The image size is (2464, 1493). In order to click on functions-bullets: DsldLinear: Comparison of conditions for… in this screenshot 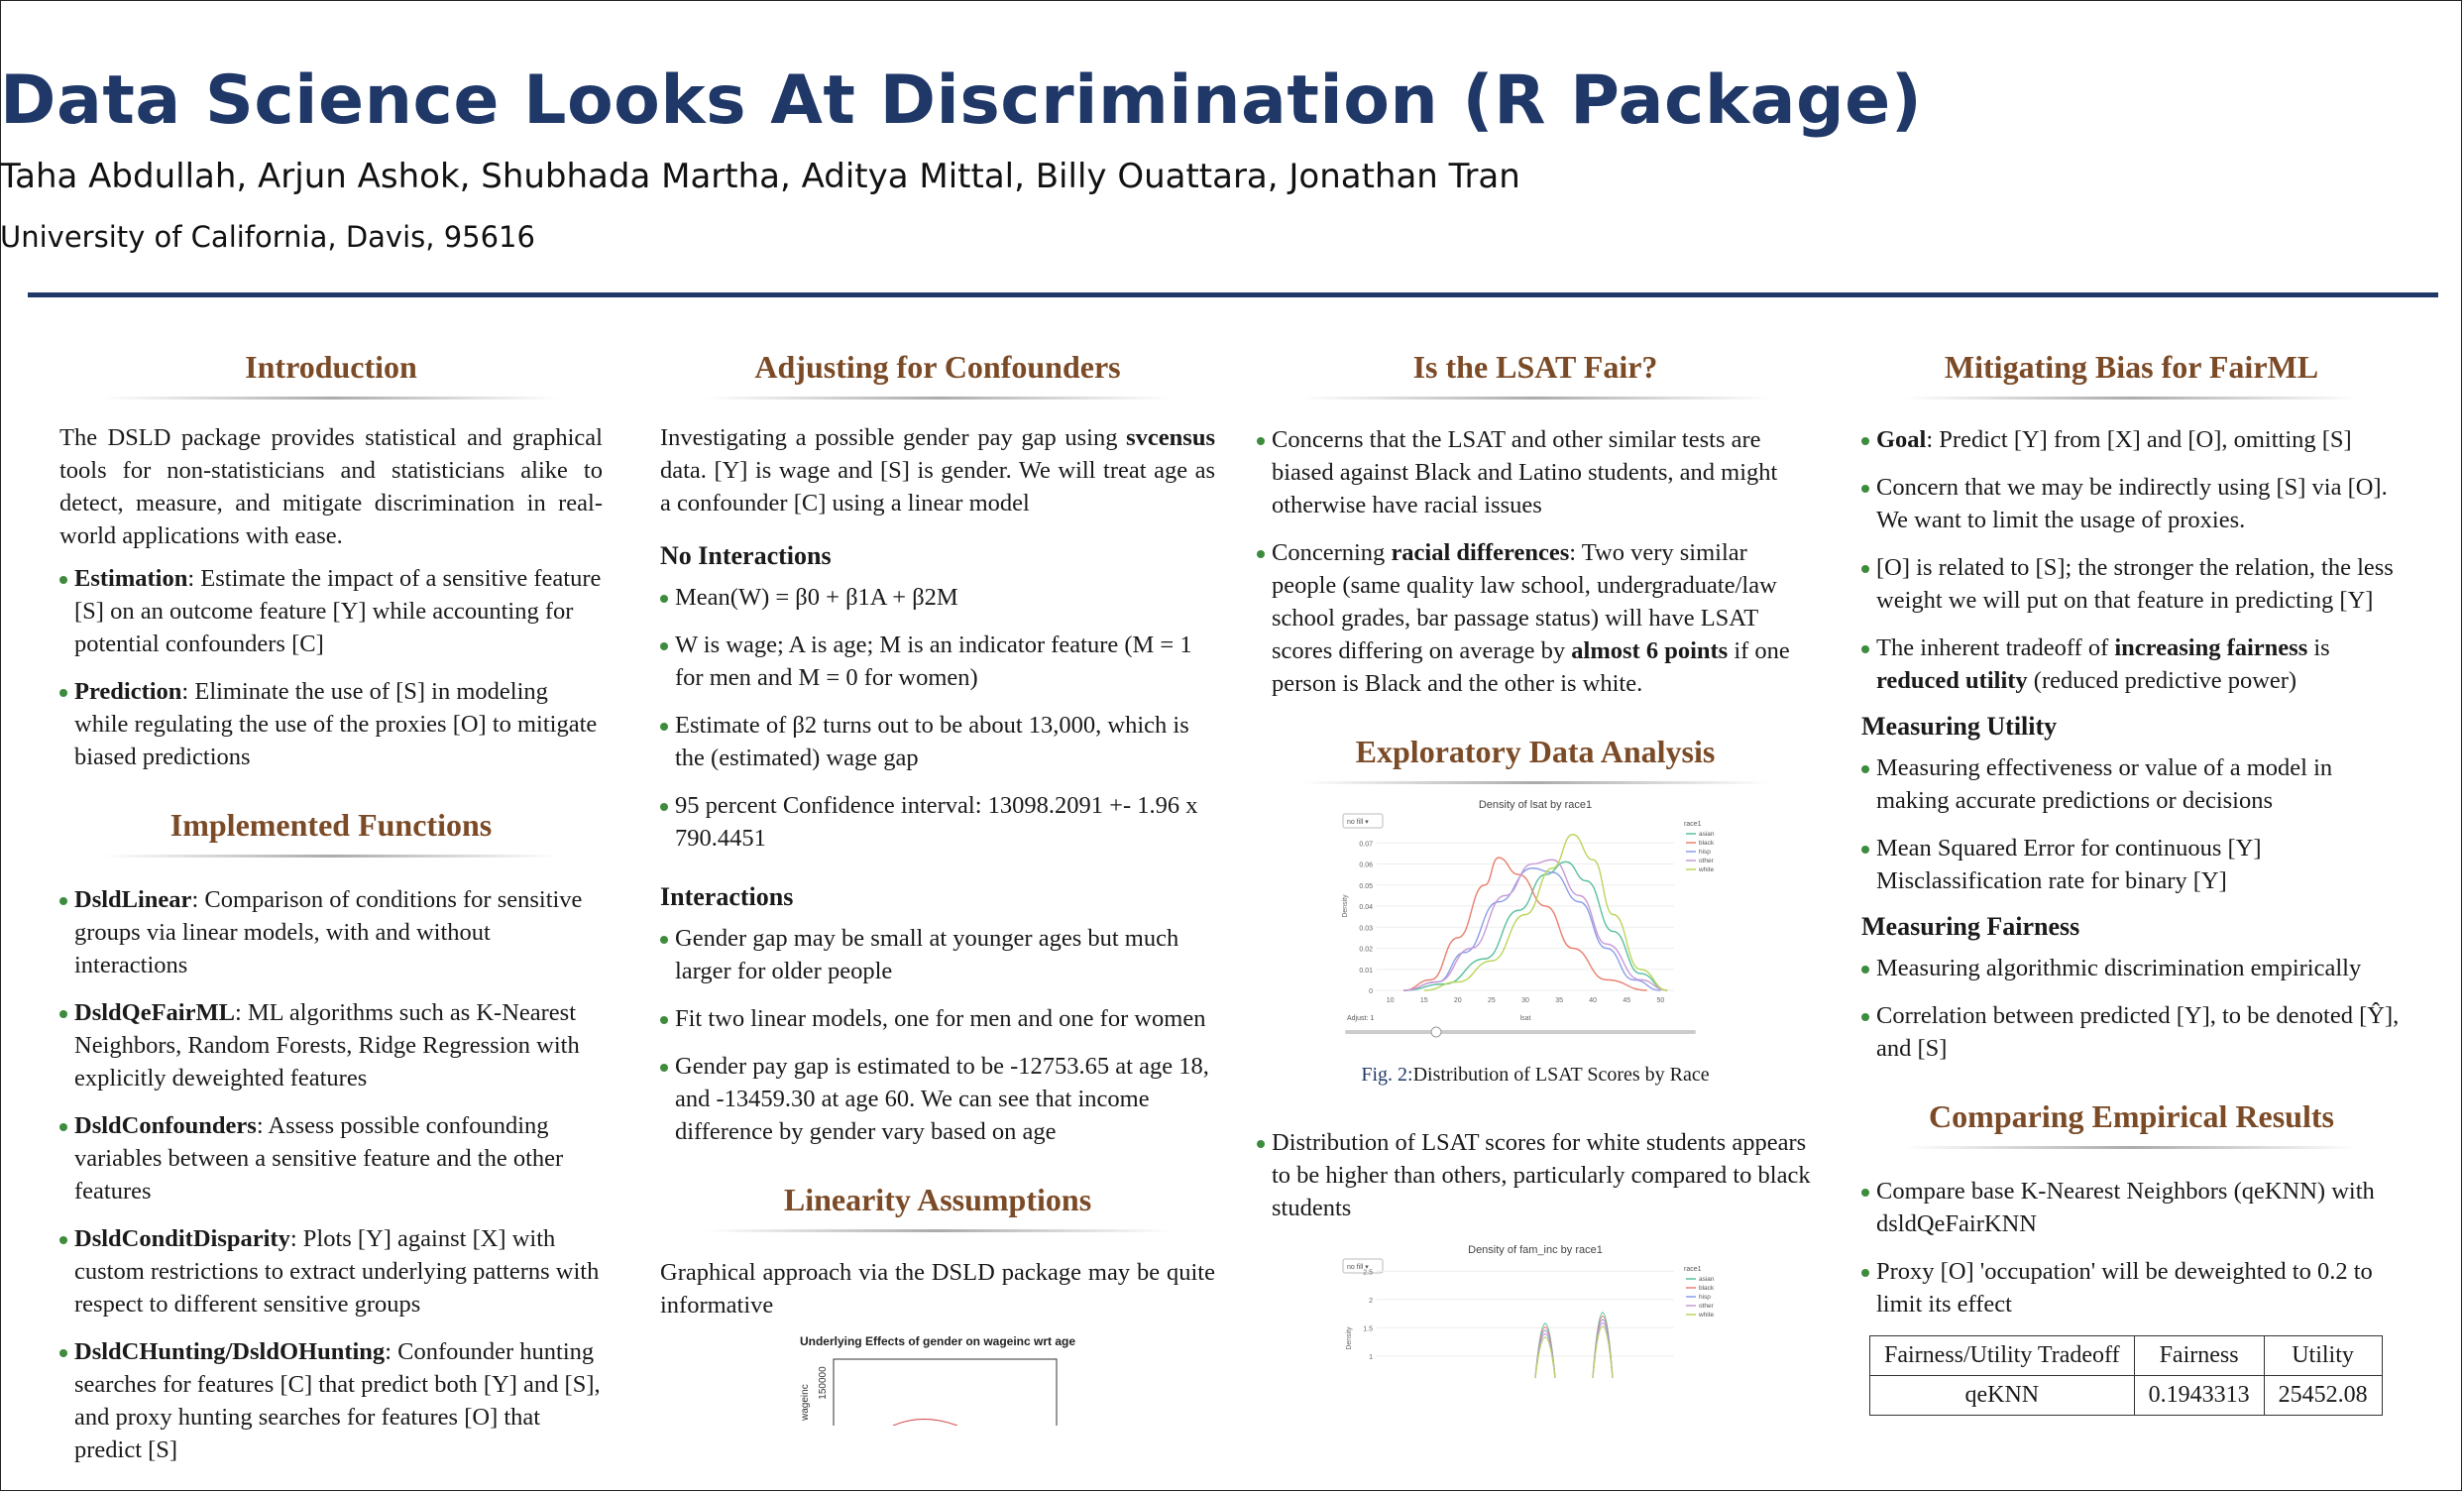, I will do `click(331, 1174)`.